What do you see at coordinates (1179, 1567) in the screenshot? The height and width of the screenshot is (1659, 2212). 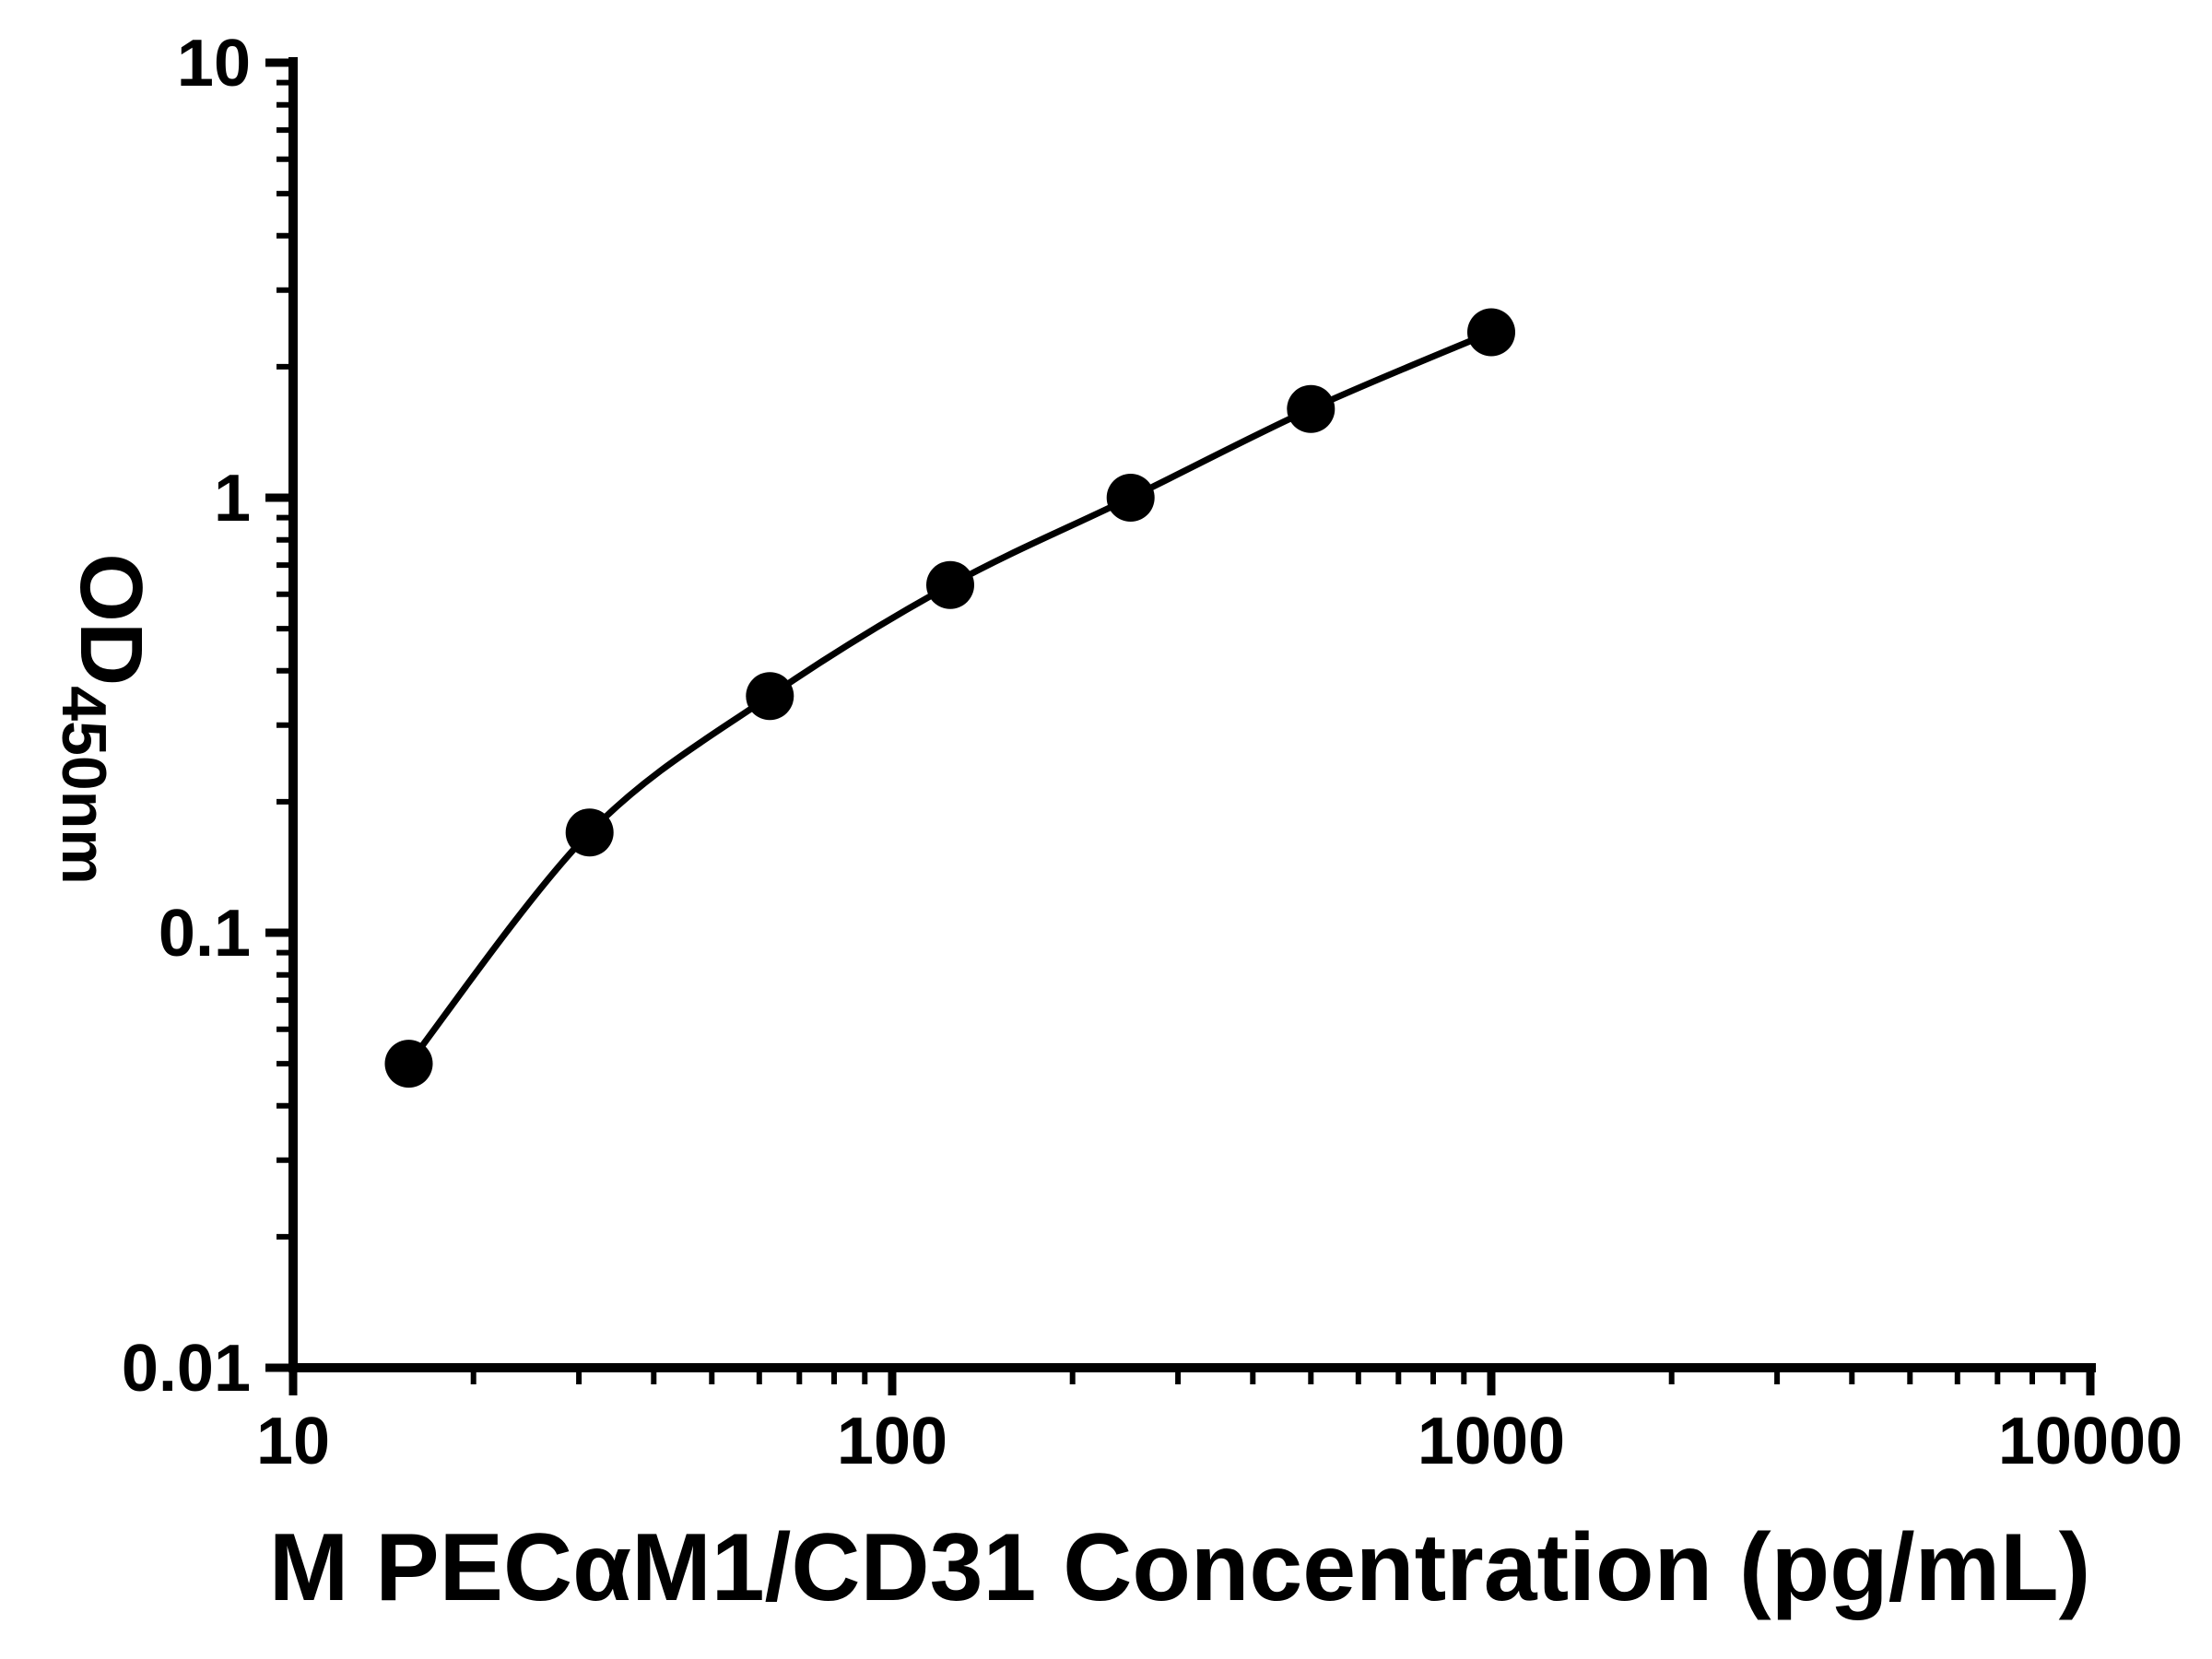 I see `x-axis-label: M PECαM1/CD31 Concentration (pg/mL)` at bounding box center [1179, 1567].